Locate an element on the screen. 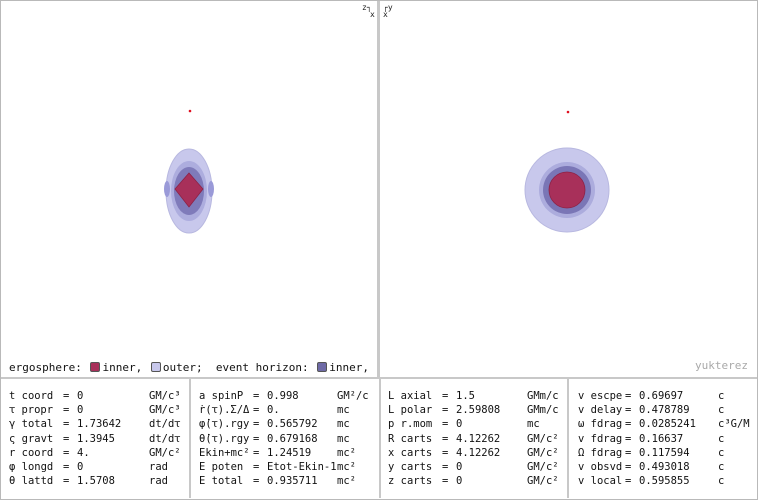  data-row: v delay = 0.478789 c is located at coordinates (663, 410).